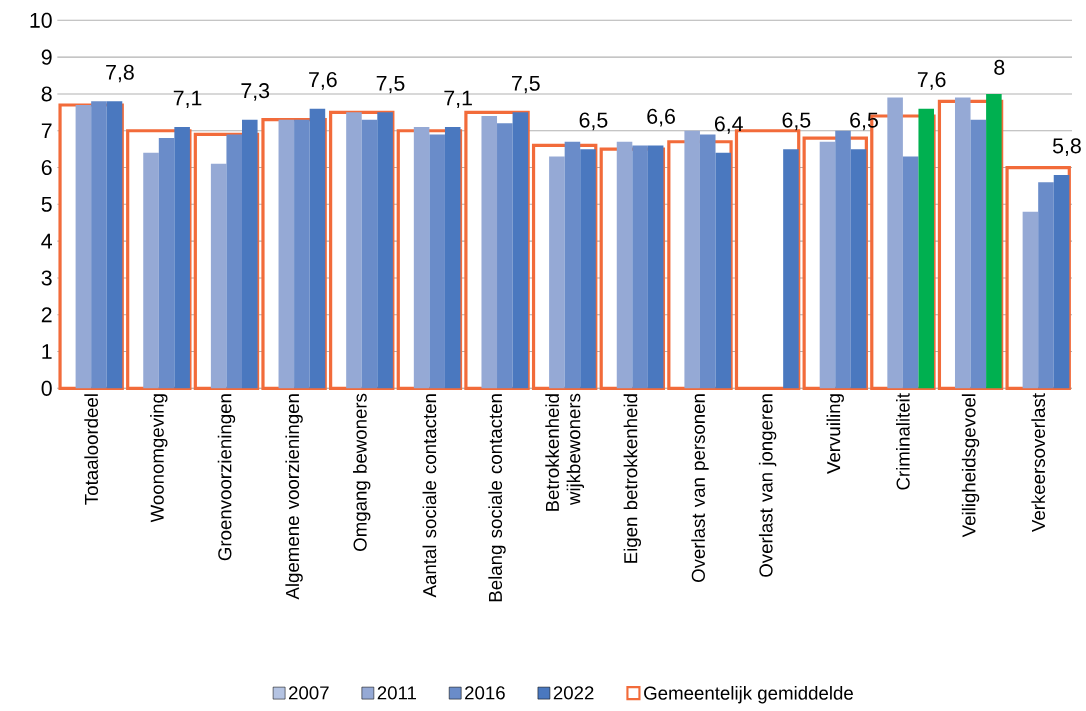  What do you see at coordinates (497, 498) in the screenshot?
I see `x-tick-label: Belang sociale contacten` at bounding box center [497, 498].